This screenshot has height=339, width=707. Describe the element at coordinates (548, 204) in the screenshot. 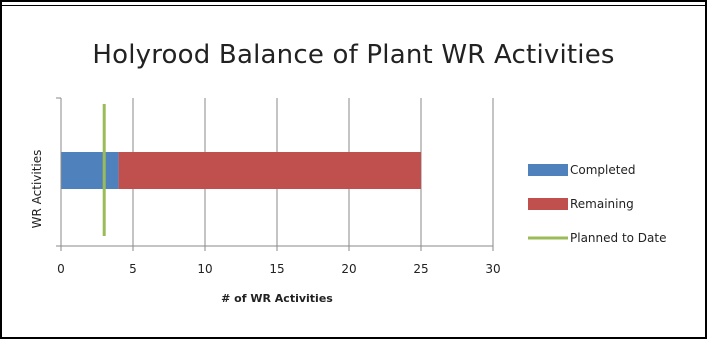

I see `legend-swatch-remaining` at that location.